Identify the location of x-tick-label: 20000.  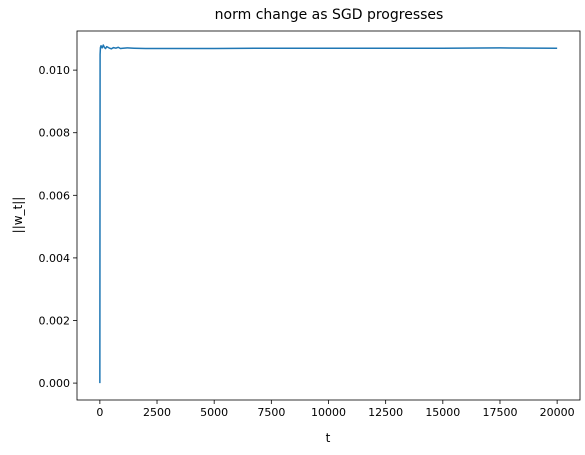
(557, 412).